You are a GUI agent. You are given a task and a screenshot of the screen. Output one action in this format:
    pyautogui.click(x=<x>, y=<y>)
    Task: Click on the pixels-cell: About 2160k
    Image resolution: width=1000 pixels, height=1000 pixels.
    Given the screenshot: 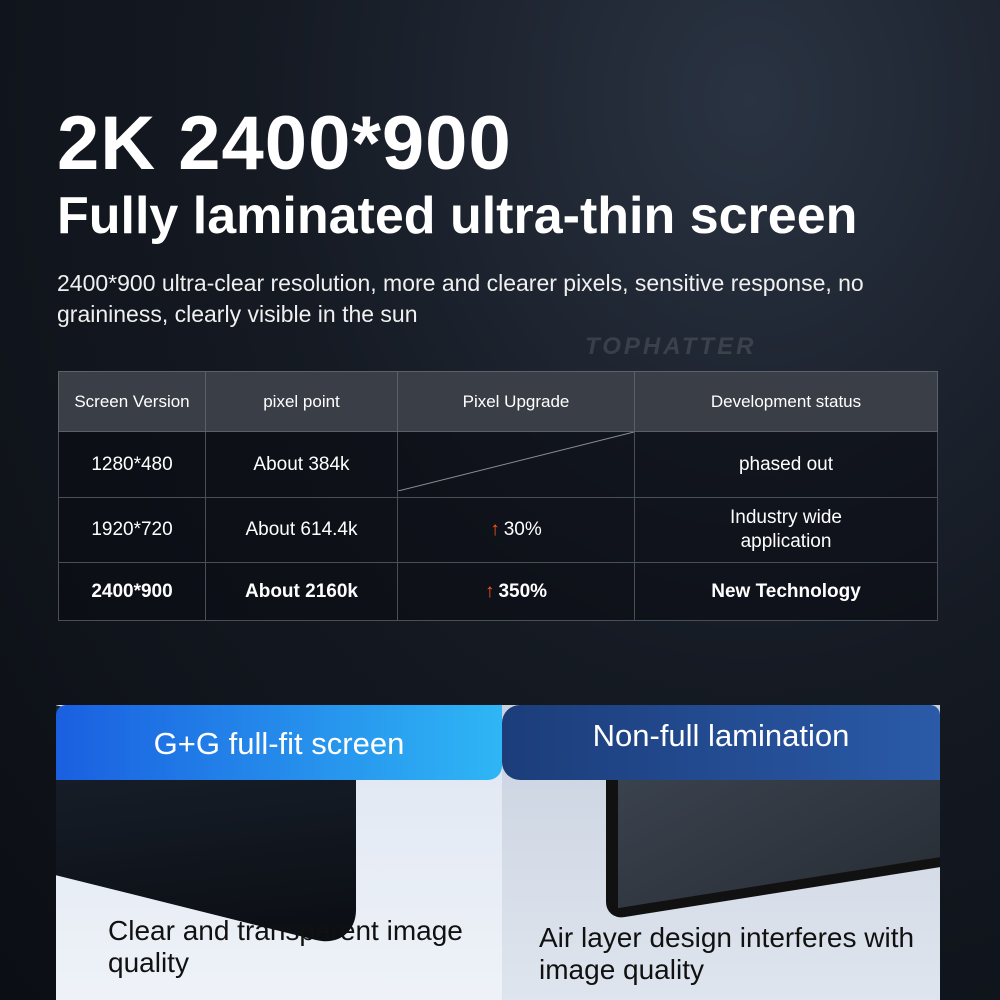 What is the action you would take?
    pyautogui.click(x=301, y=591)
    